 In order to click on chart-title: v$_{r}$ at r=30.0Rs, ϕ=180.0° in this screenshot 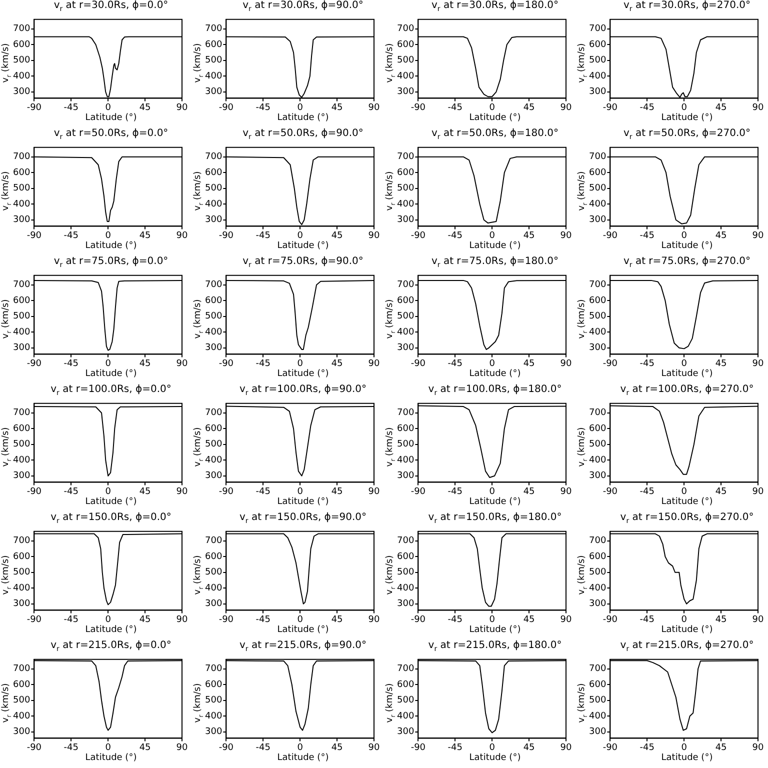, I will do `click(495, 7)`.